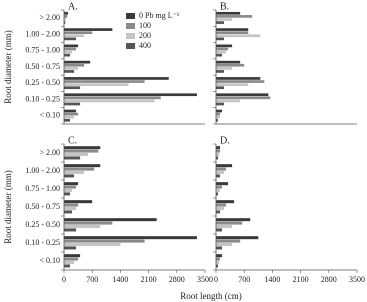  I want to click on x-tick-label: 2100, so click(301, 279).